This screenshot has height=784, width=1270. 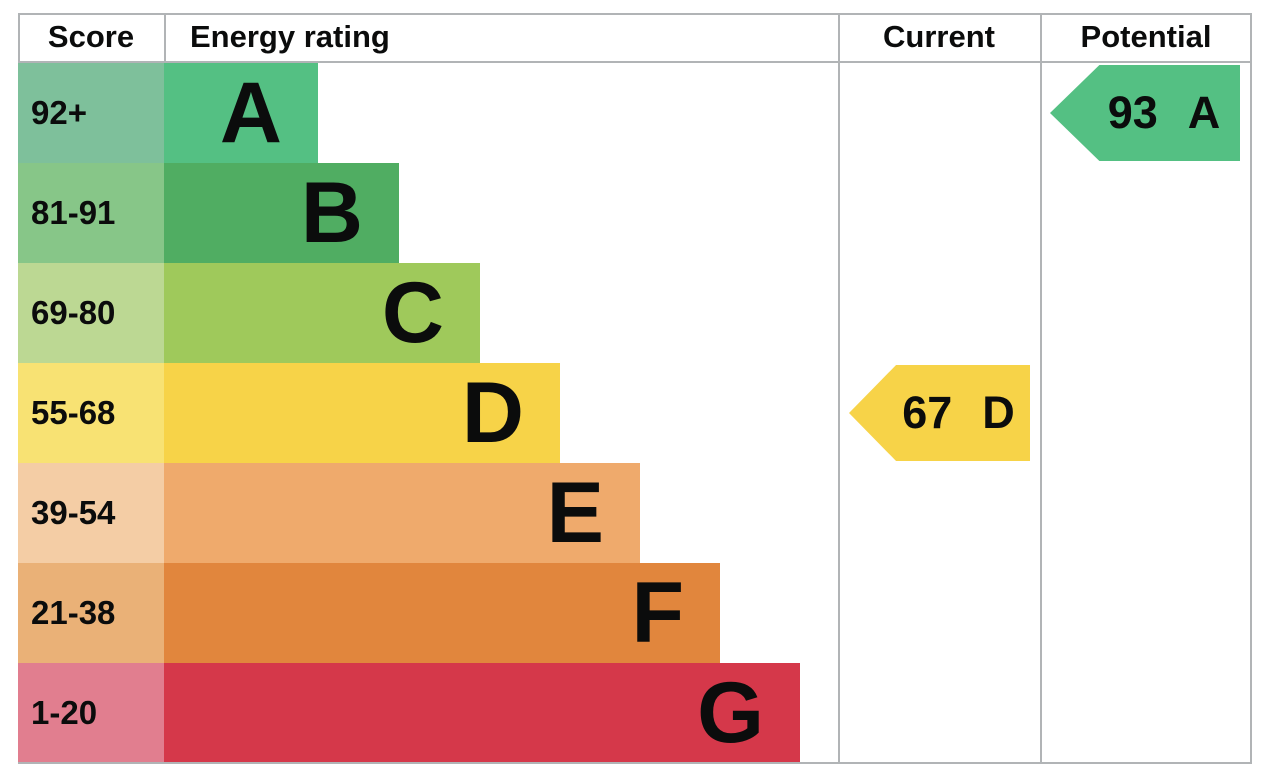 I want to click on rating-band-bar-f: F, so click(x=442, y=613).